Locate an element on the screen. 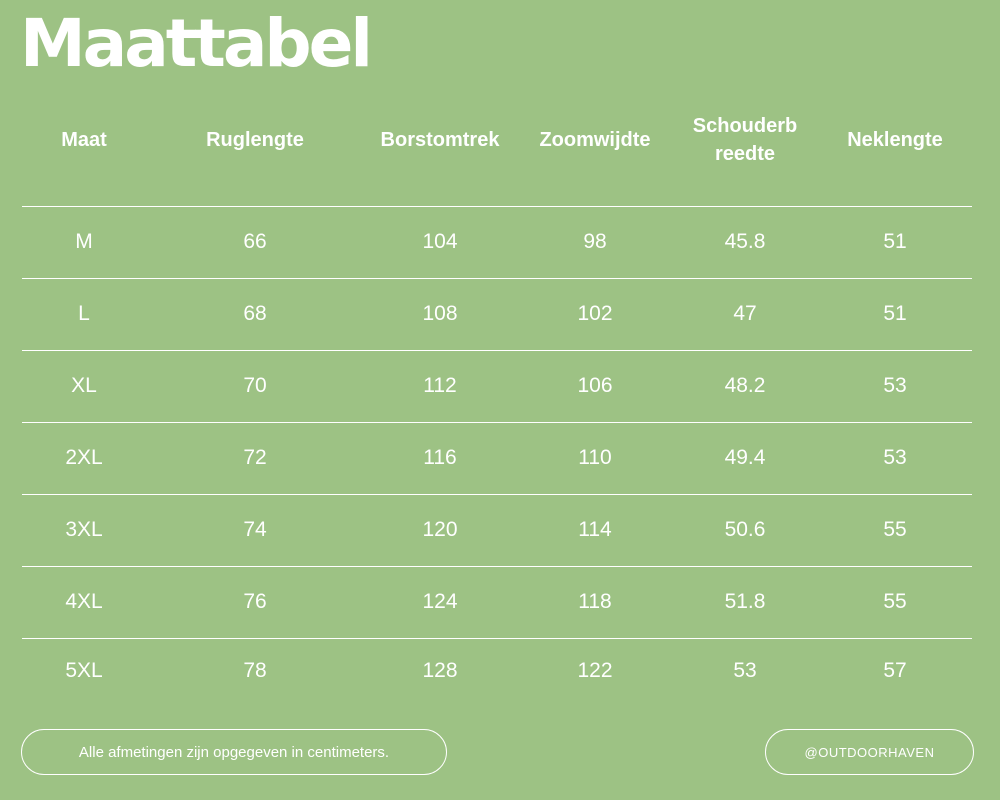 Image resolution: width=1000 pixels, height=800 pixels. table-cell: 114 is located at coordinates (595, 529).